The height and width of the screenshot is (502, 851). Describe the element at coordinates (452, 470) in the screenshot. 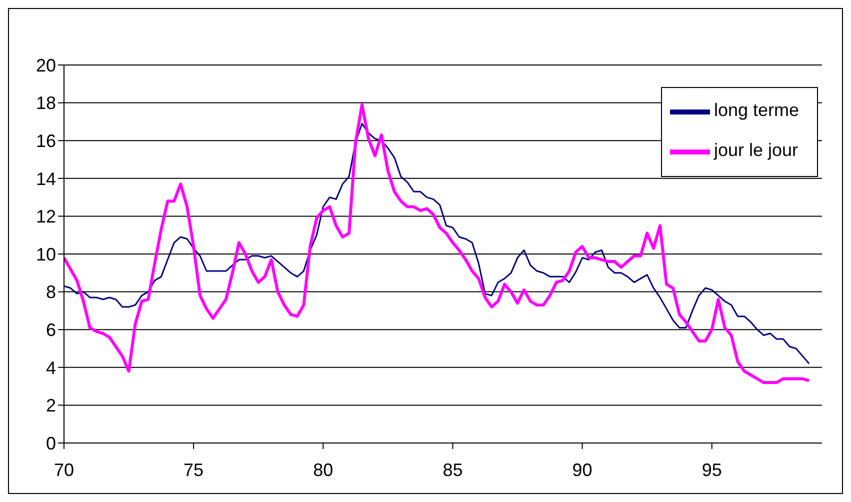

I see `x-tick-label: 85` at that location.